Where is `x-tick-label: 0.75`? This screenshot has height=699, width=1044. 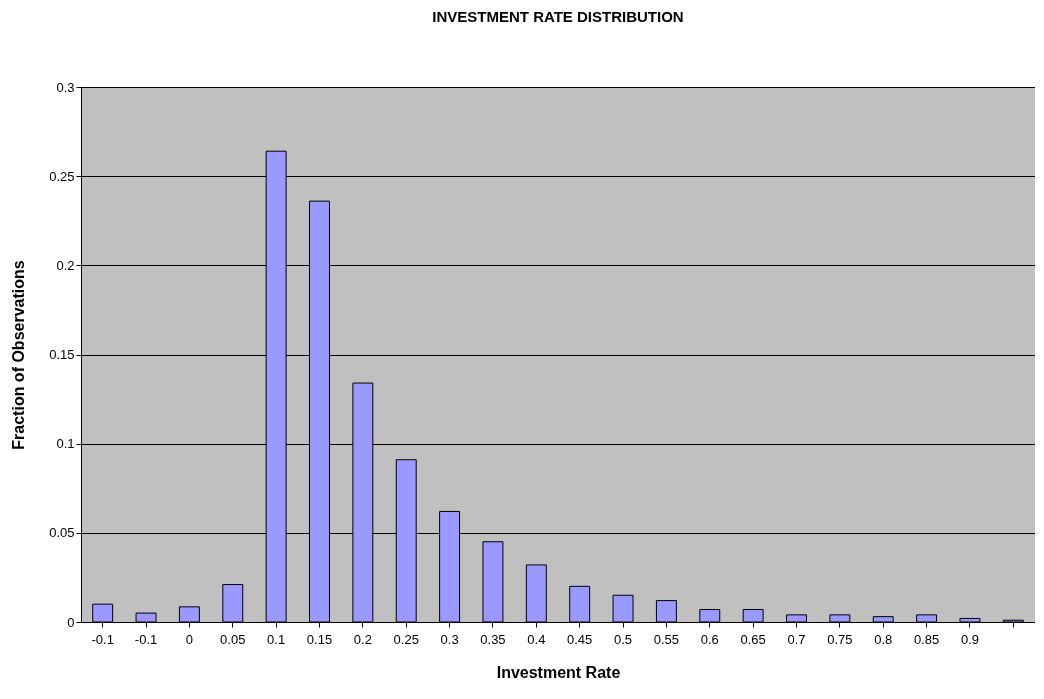
x-tick-label: 0.75 is located at coordinates (840, 639).